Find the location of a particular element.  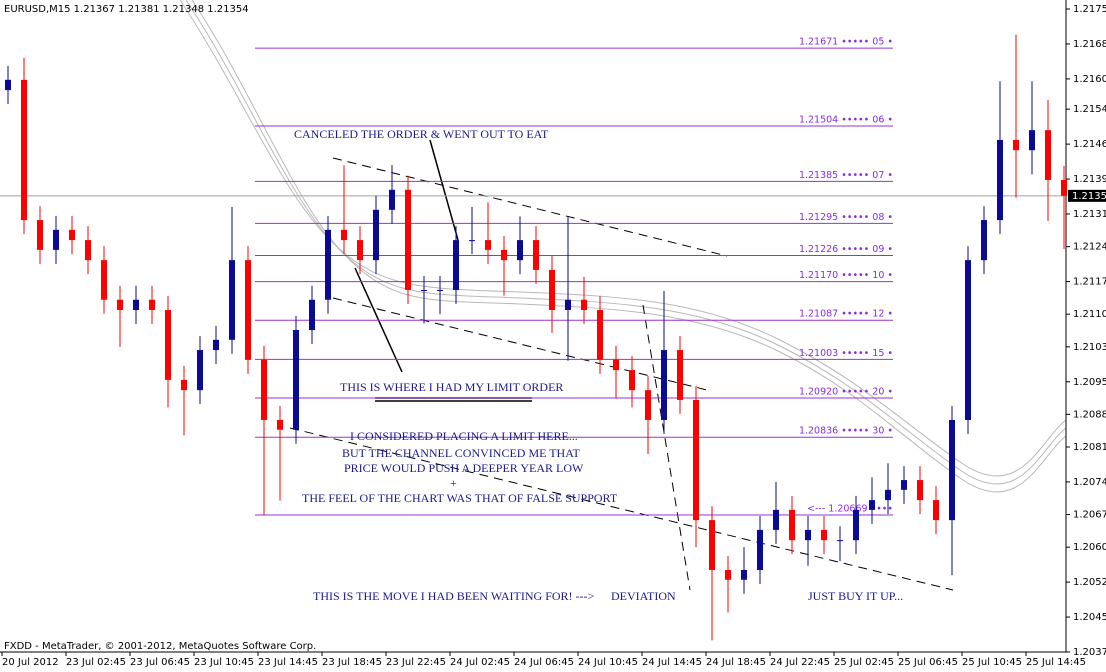

level-label: 1.21170 ••••• 10 • is located at coordinates (846, 275).